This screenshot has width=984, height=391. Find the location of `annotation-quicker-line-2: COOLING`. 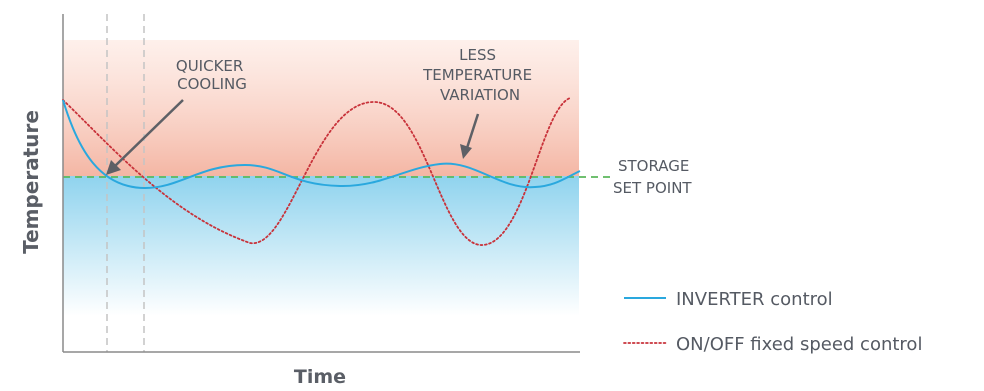

annotation-quicker-line-2: COOLING is located at coordinates (212, 84).